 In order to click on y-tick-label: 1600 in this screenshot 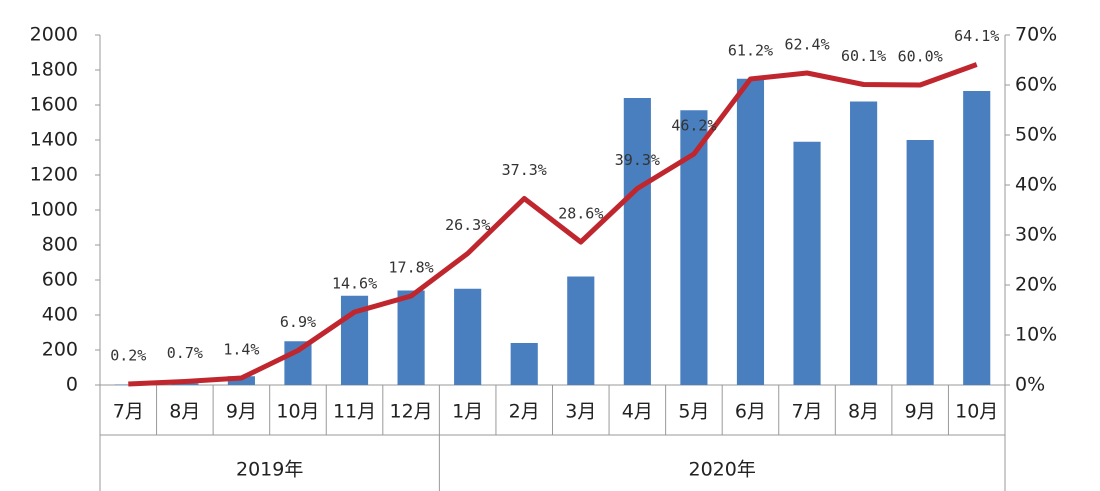, I will do `click(54, 105)`.